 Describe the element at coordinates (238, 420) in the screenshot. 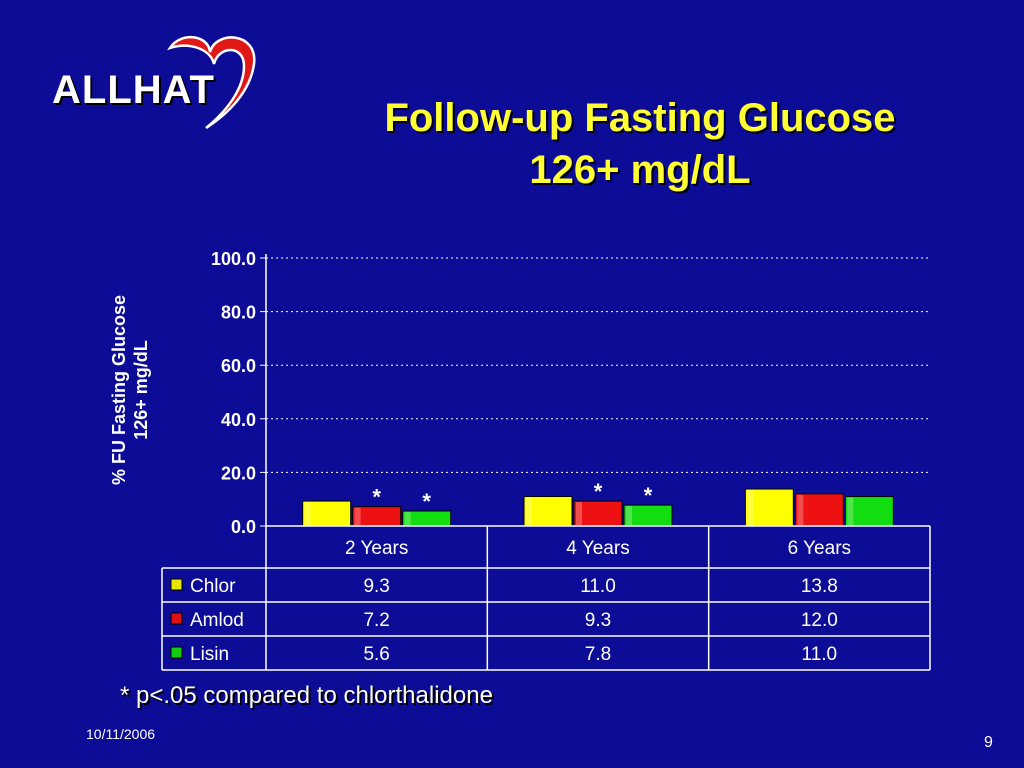

I see `y-tick-label: 40.0` at that location.